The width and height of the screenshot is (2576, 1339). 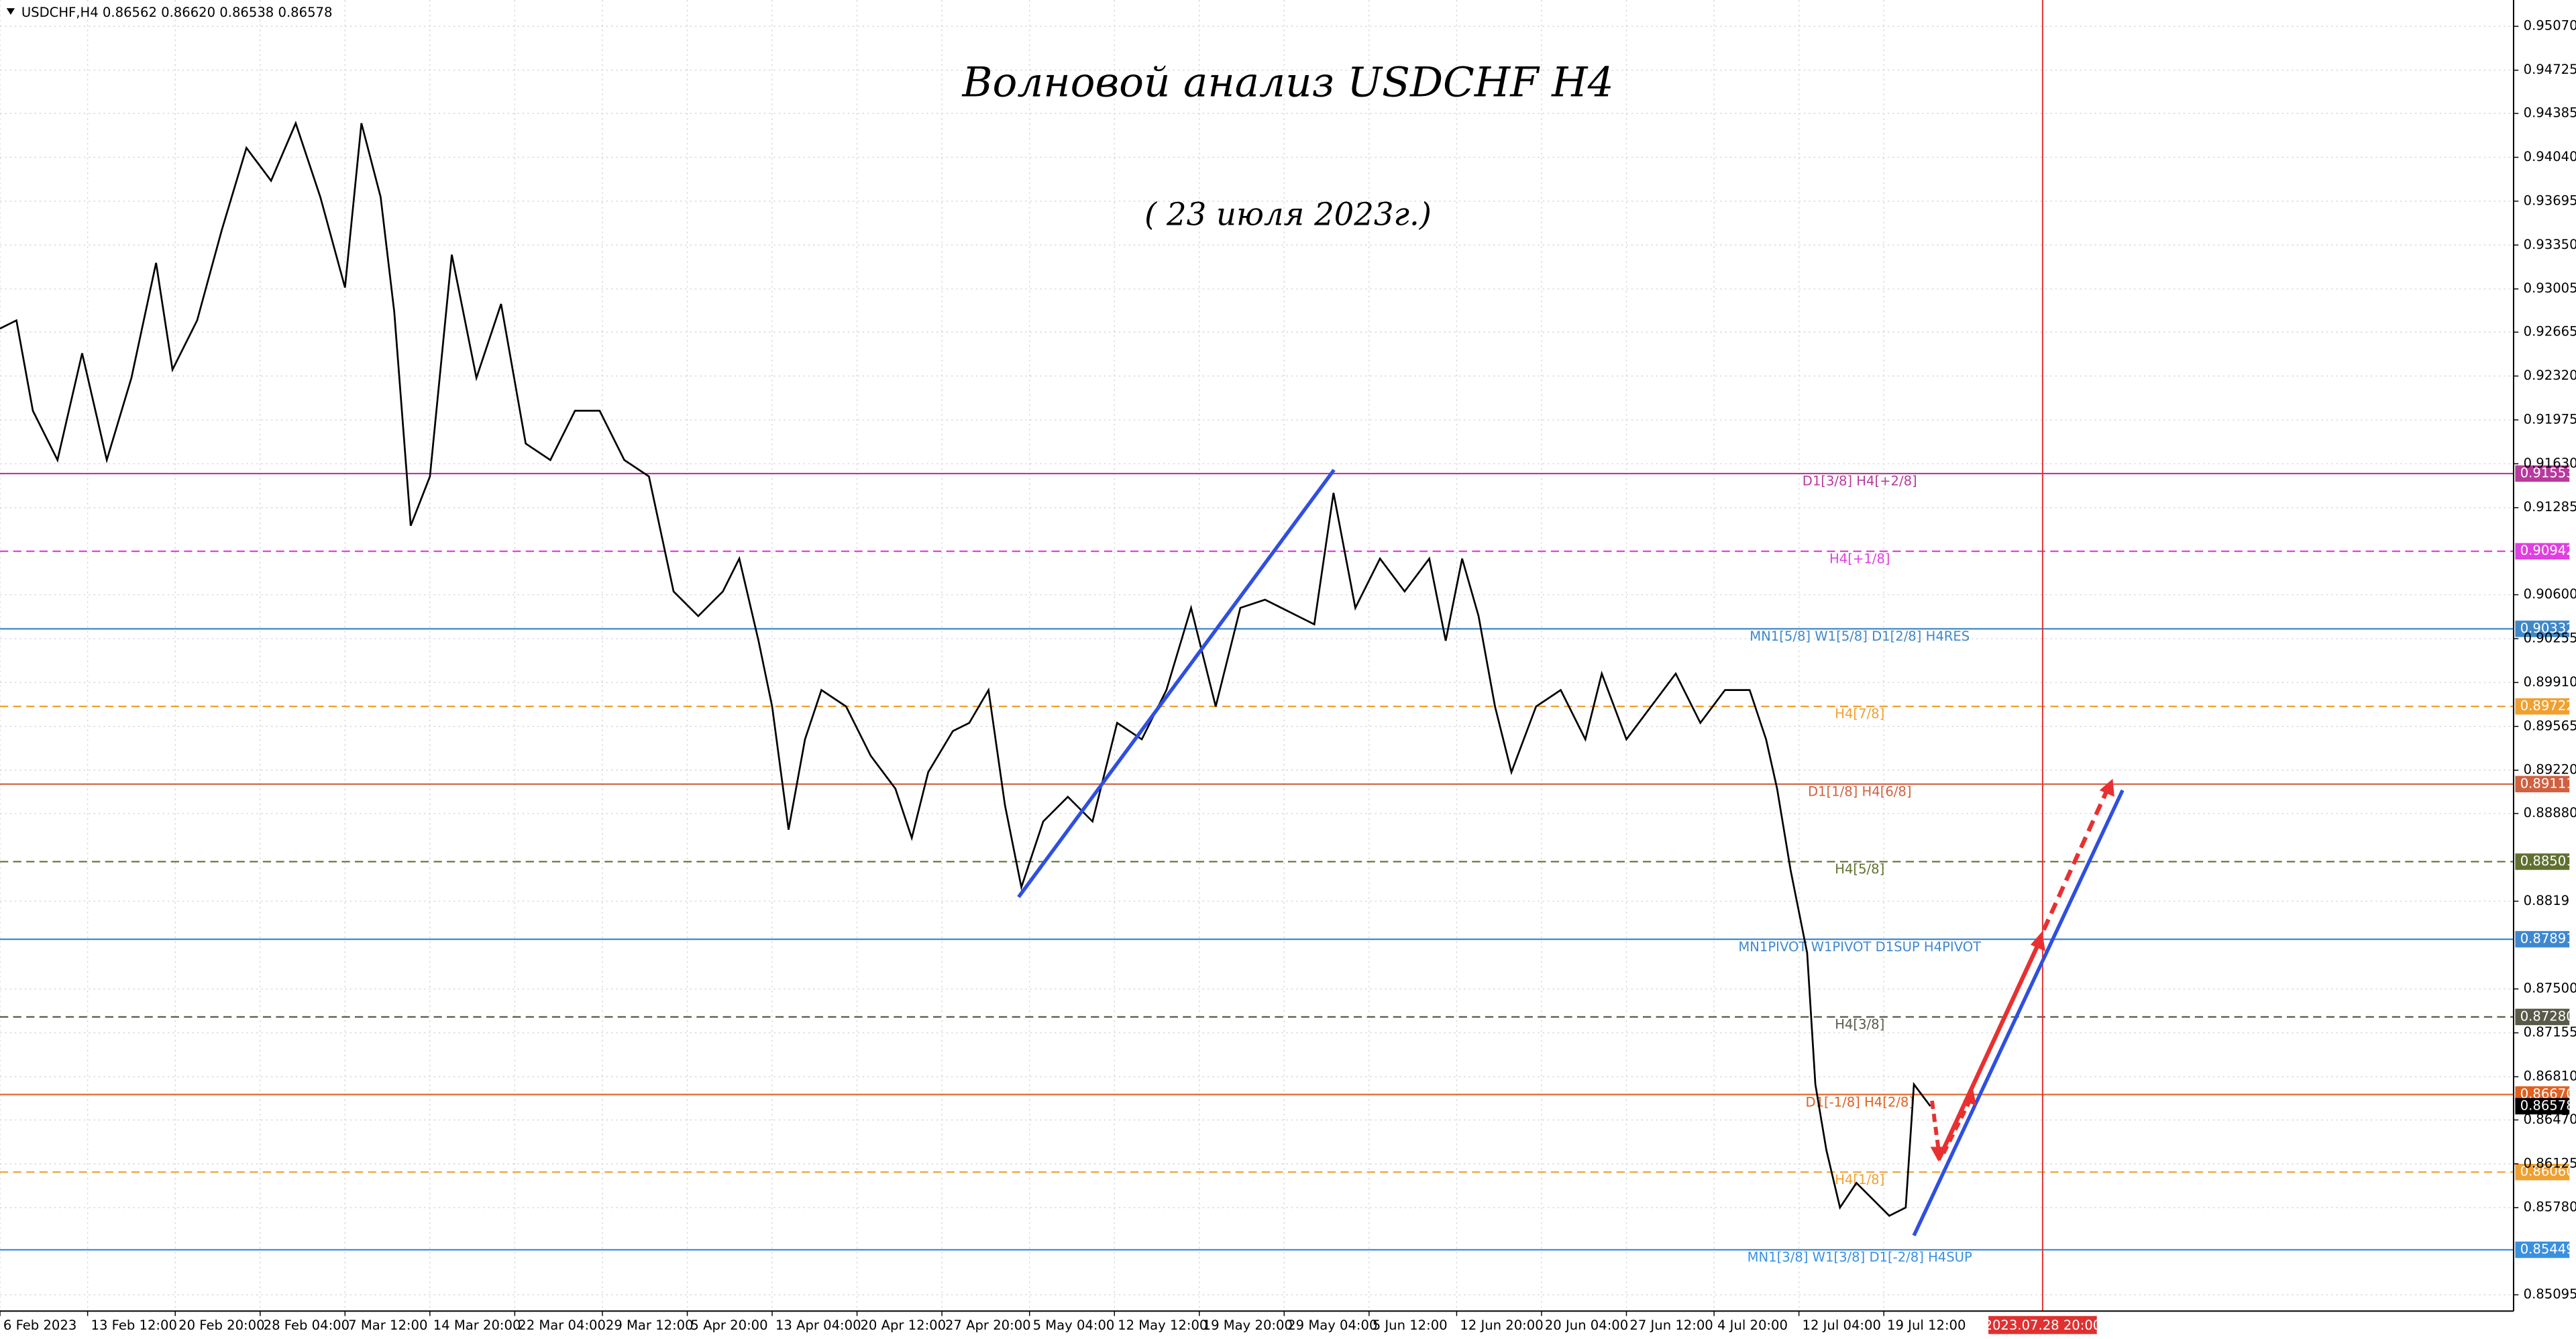 What do you see at coordinates (2550, 244) in the screenshot?
I see `y-tick-label: 0.93350` at bounding box center [2550, 244].